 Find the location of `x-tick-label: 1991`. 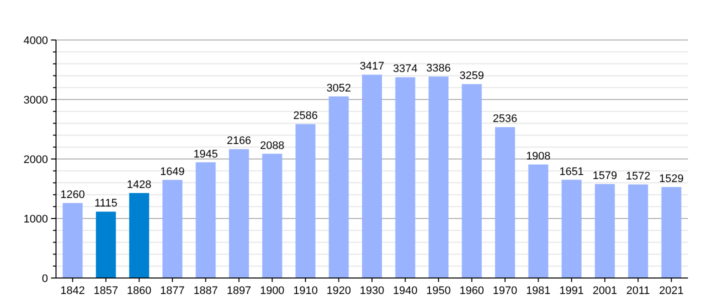

x-tick-label: 1991 is located at coordinates (571, 291).